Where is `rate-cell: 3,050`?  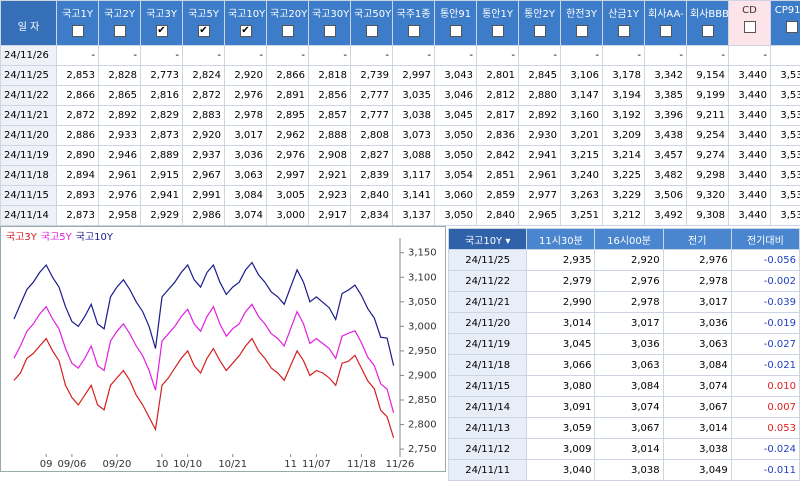 rate-cell: 3,050 is located at coordinates (456, 156).